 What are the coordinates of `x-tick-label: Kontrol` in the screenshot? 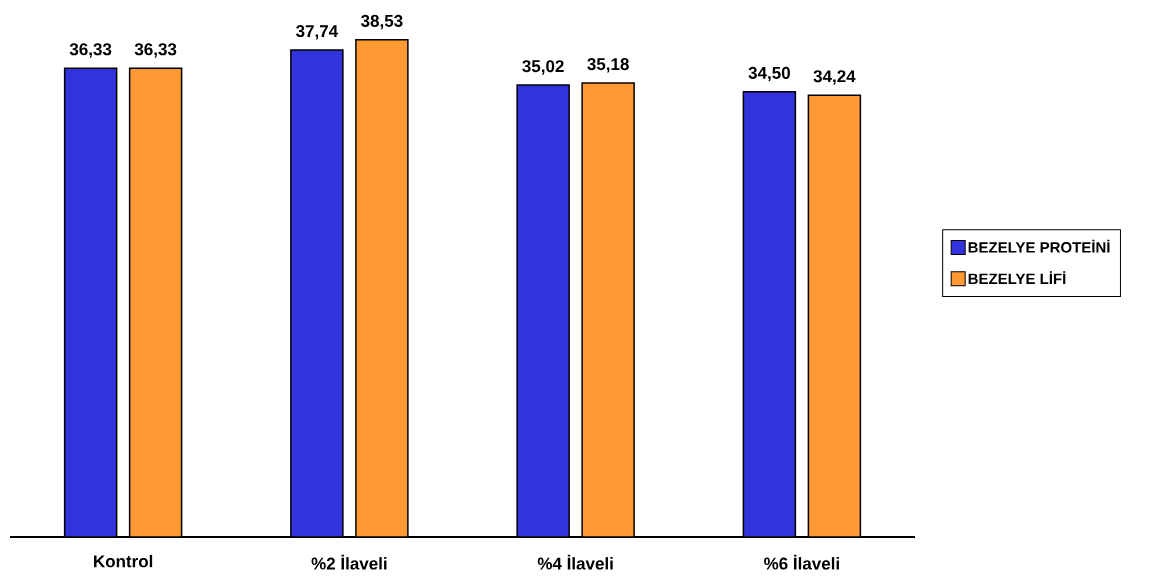 It's located at (123, 561).